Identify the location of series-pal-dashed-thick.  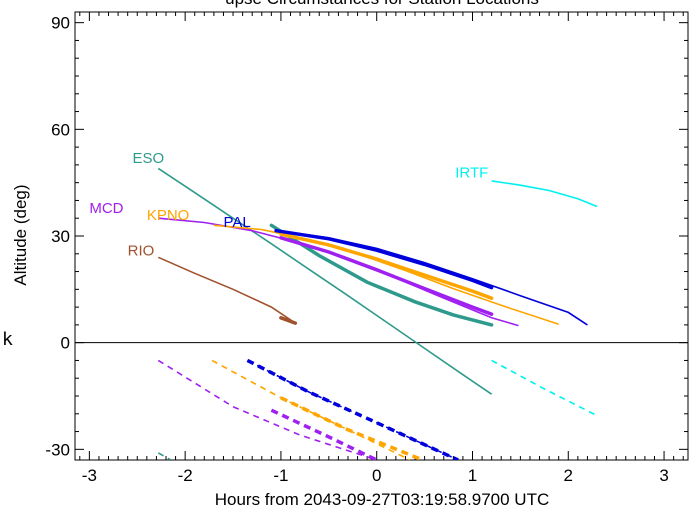
(352, 409).